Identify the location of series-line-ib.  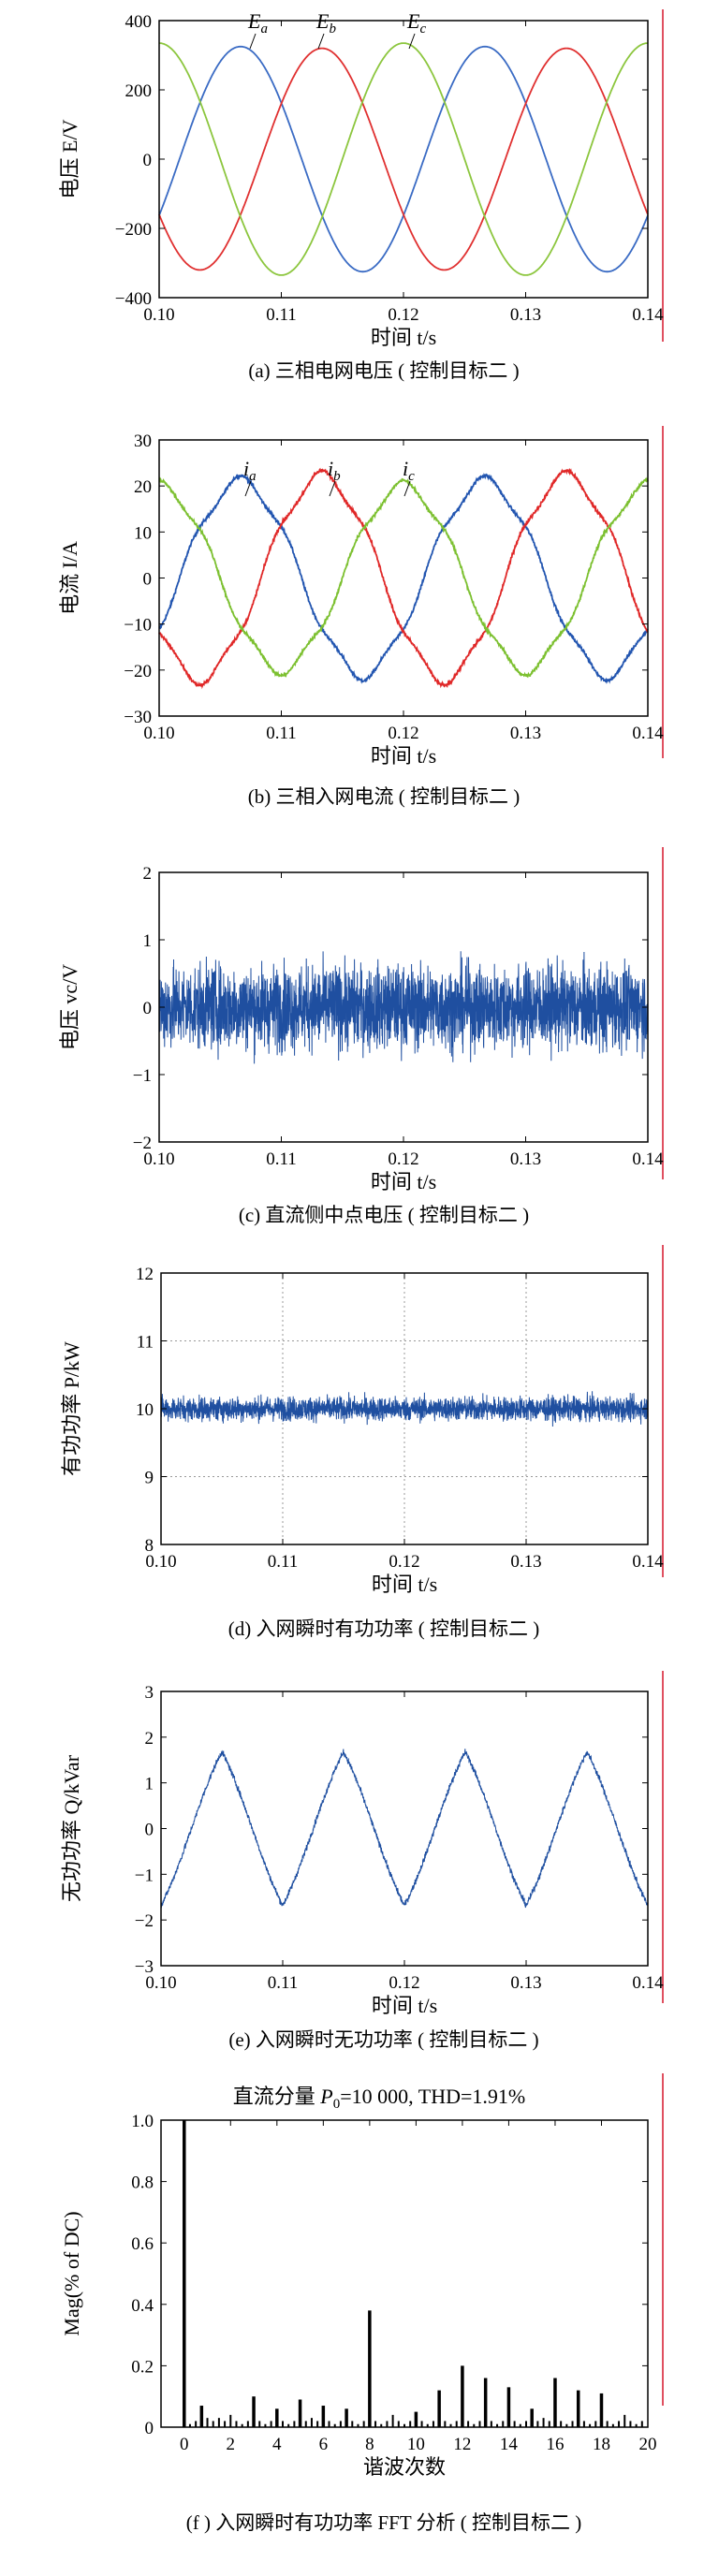
(403, 579).